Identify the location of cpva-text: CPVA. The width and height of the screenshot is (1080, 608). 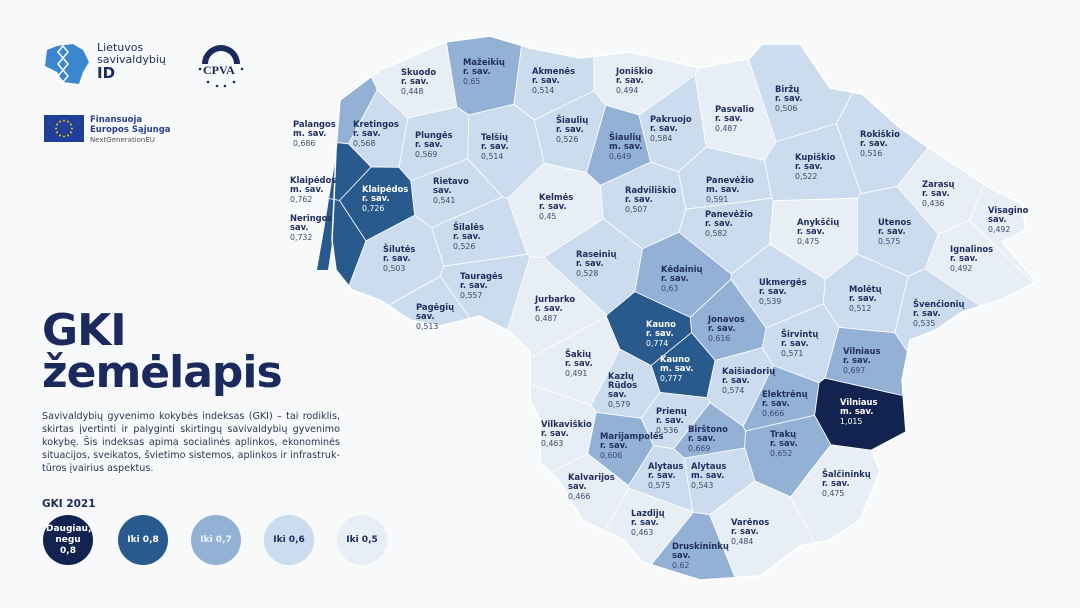
(219, 70).